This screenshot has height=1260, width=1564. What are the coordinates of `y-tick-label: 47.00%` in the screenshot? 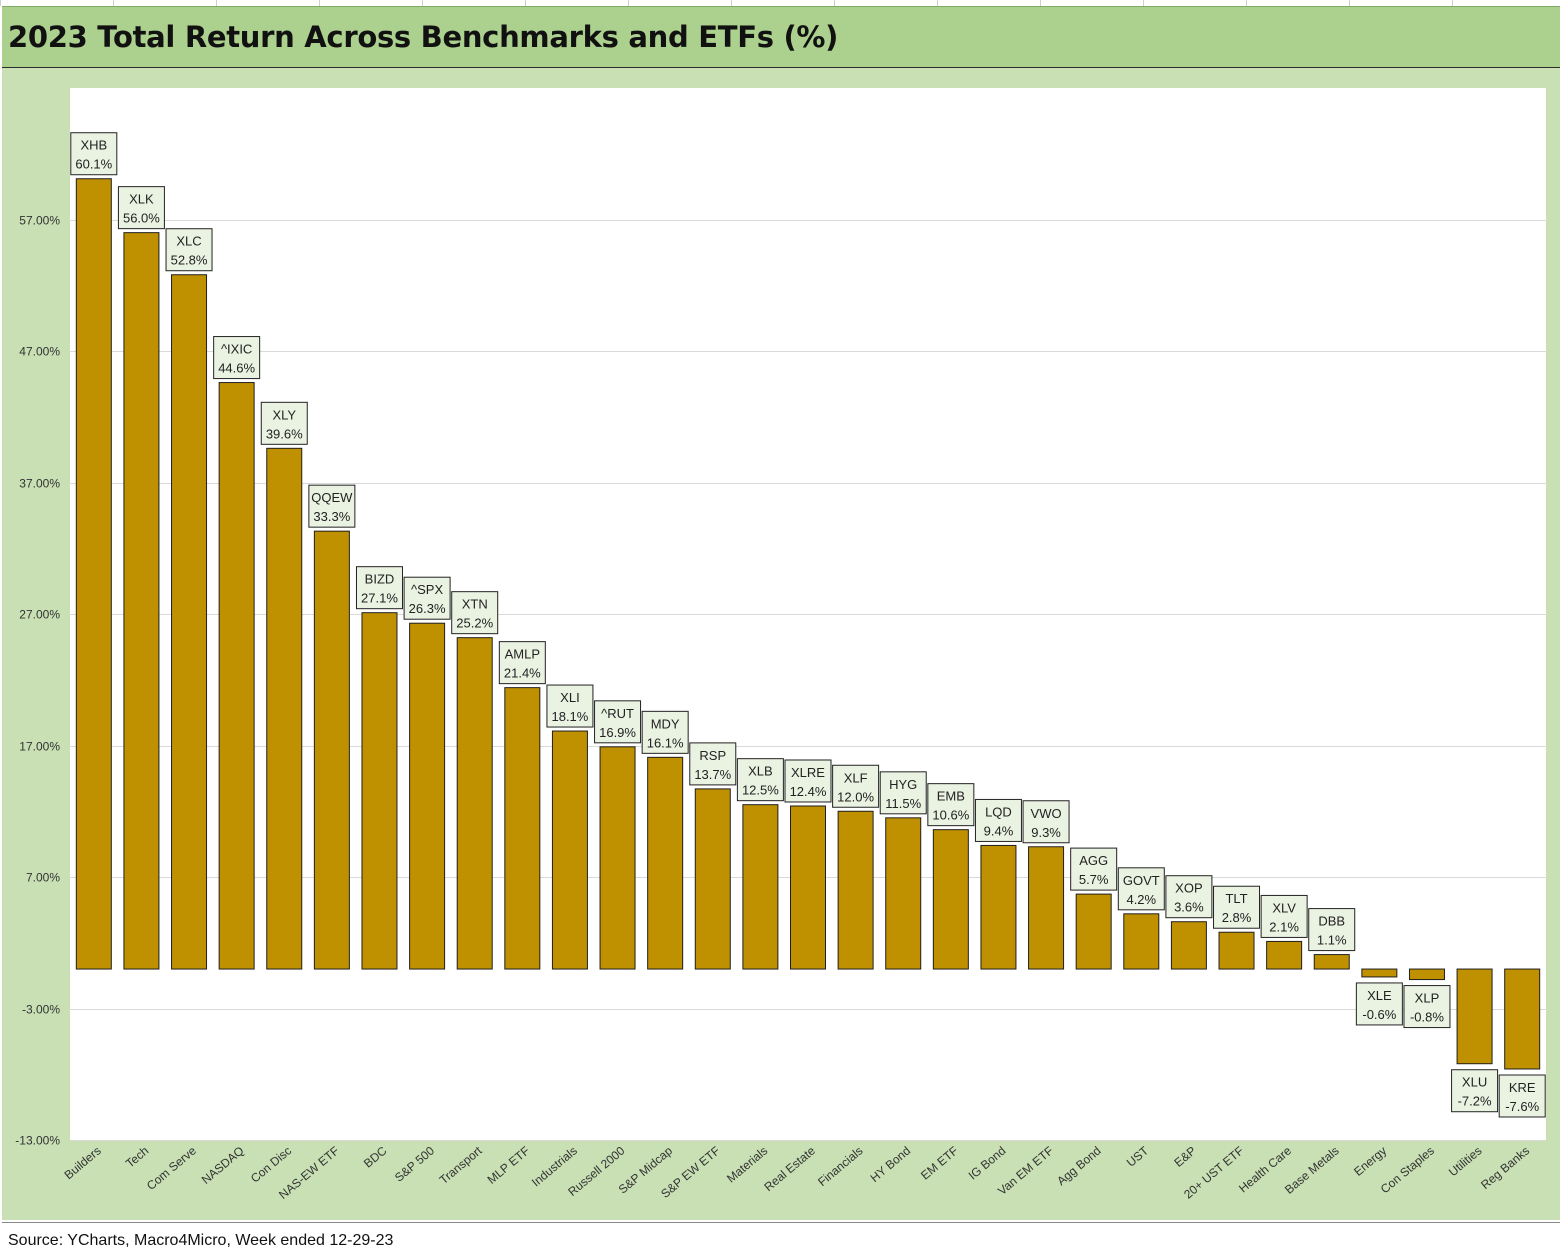 It's located at (39, 352).